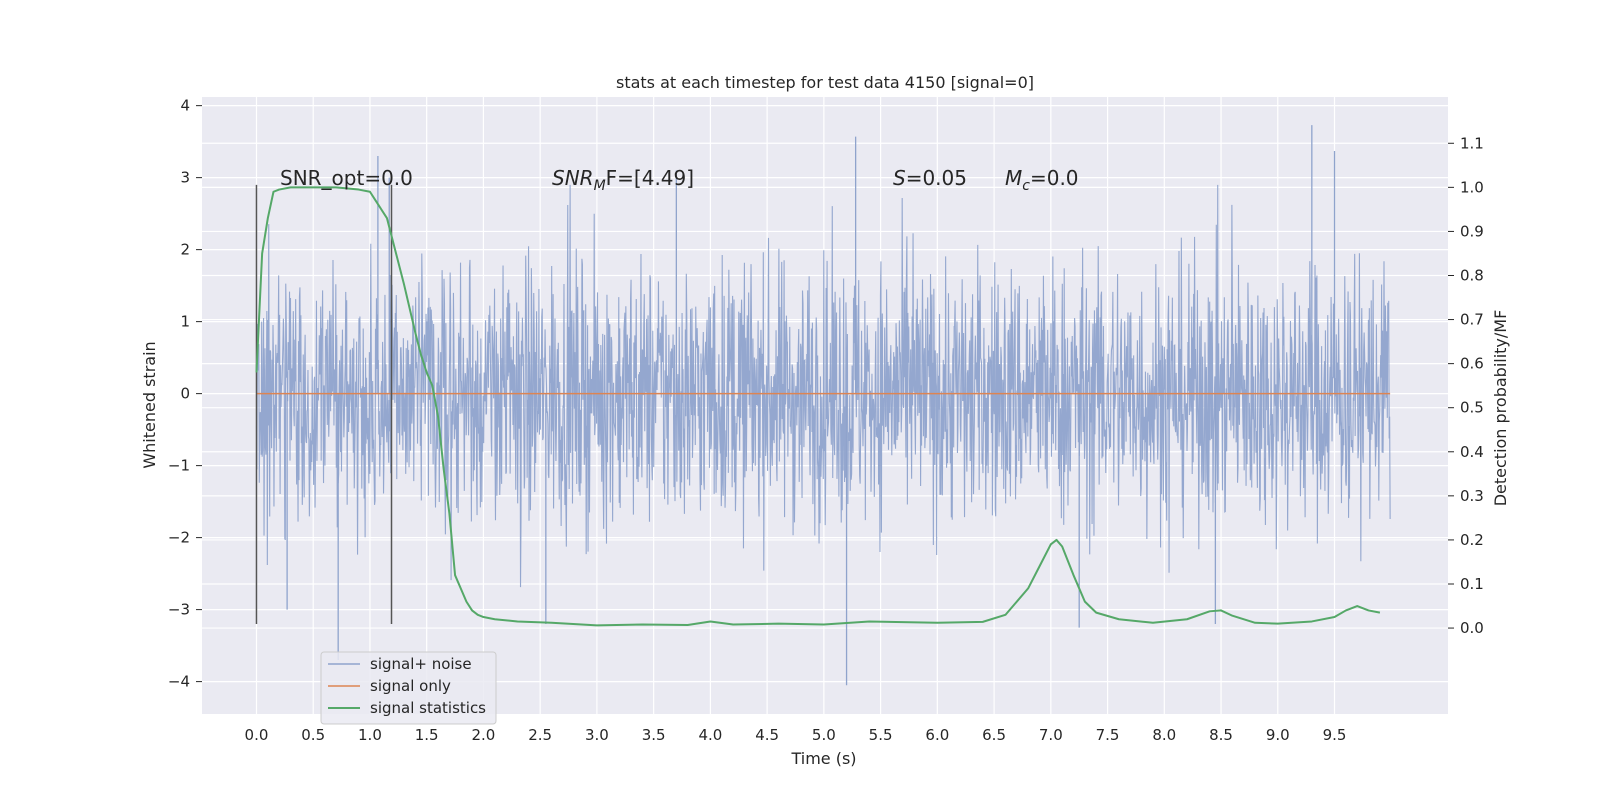 The width and height of the screenshot is (1600, 800). Describe the element at coordinates (1051, 735) in the screenshot. I see `x-tick-label: 7.0` at that location.